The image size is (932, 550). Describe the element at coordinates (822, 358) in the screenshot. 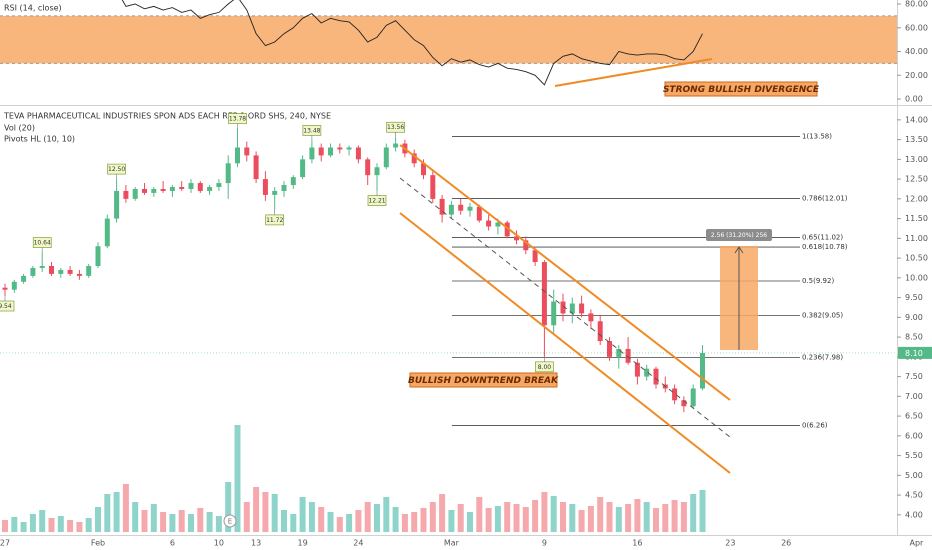

I see `fib-label: 0.236(7.98)` at that location.